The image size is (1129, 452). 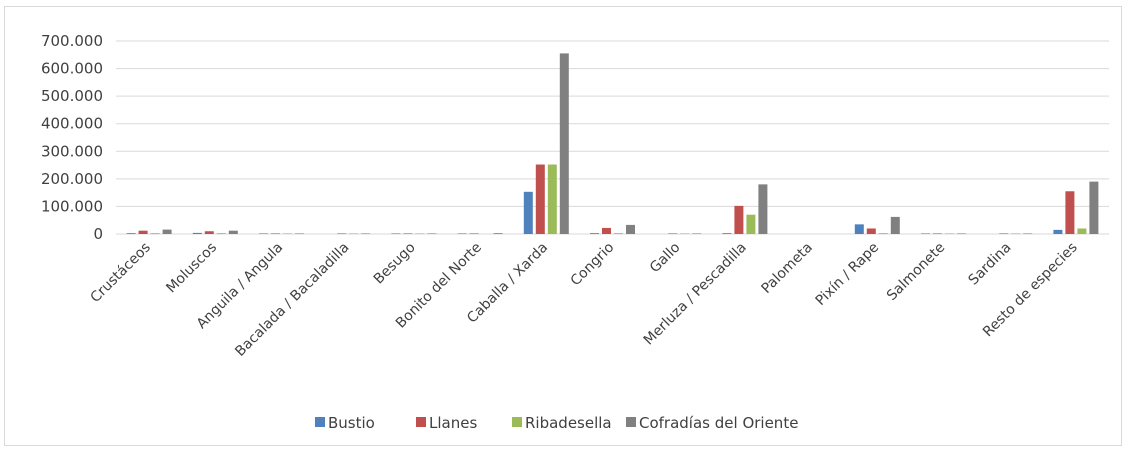 I want to click on legend-label: Ribadesella, so click(x=568, y=423).